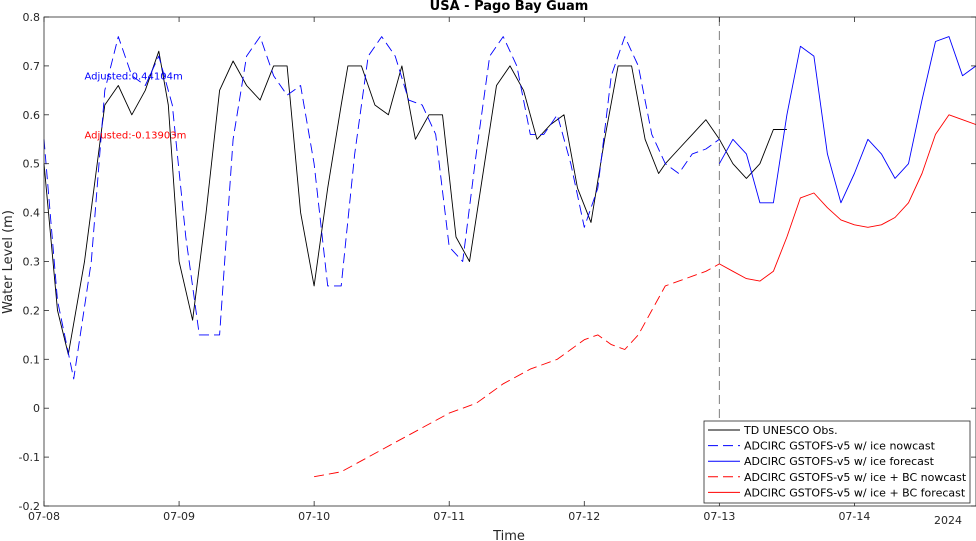 The height and width of the screenshot is (541, 976). I want to click on chart-title: USA - Pago Bay Guam, so click(509, 7).